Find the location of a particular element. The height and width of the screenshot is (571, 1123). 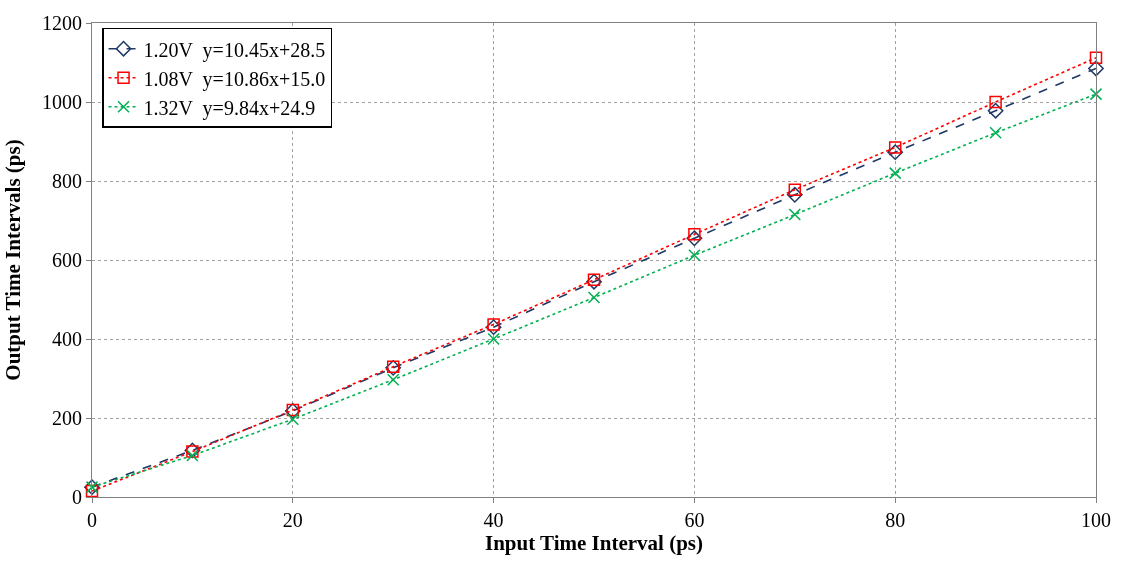

x-tick-label: 80 is located at coordinates (895, 520).